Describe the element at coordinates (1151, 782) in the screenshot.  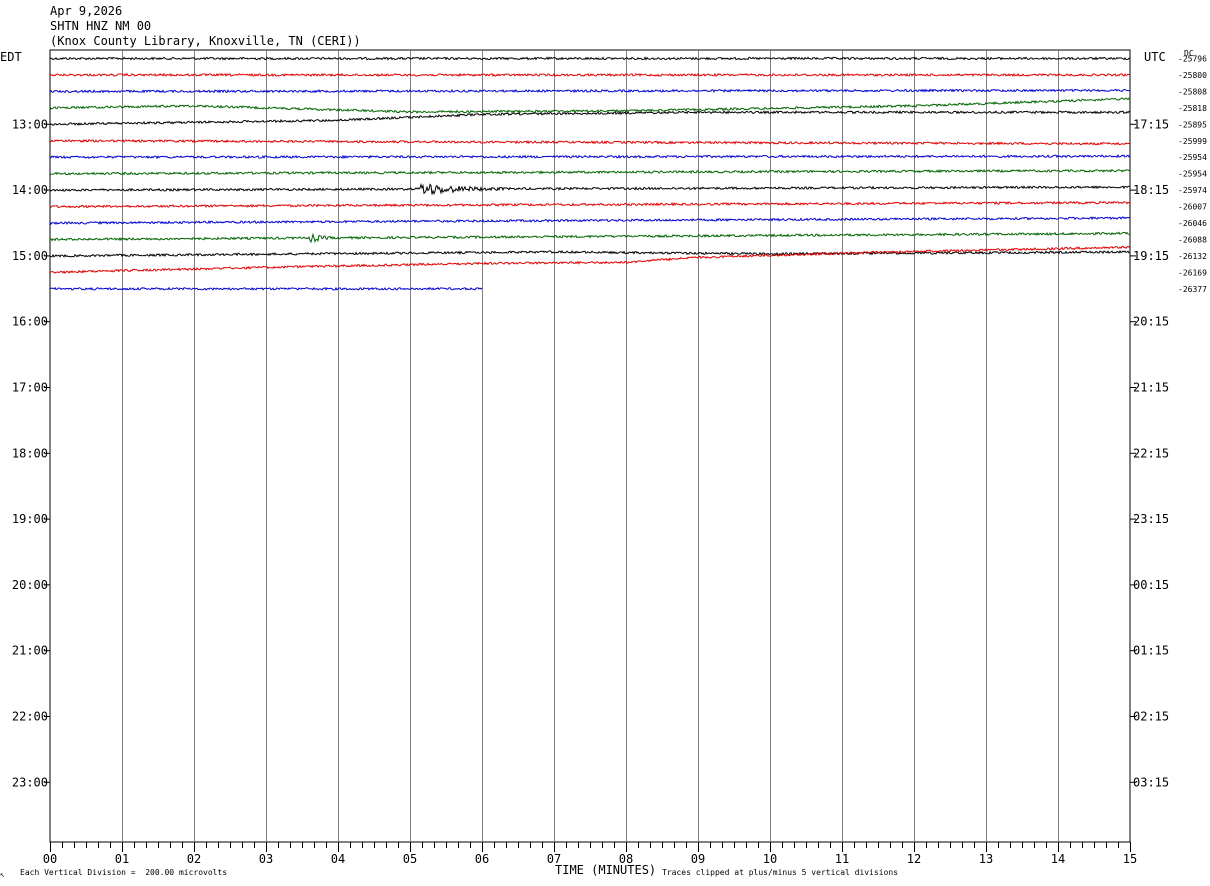
I see `hour-label-utc: 03:15` at that location.